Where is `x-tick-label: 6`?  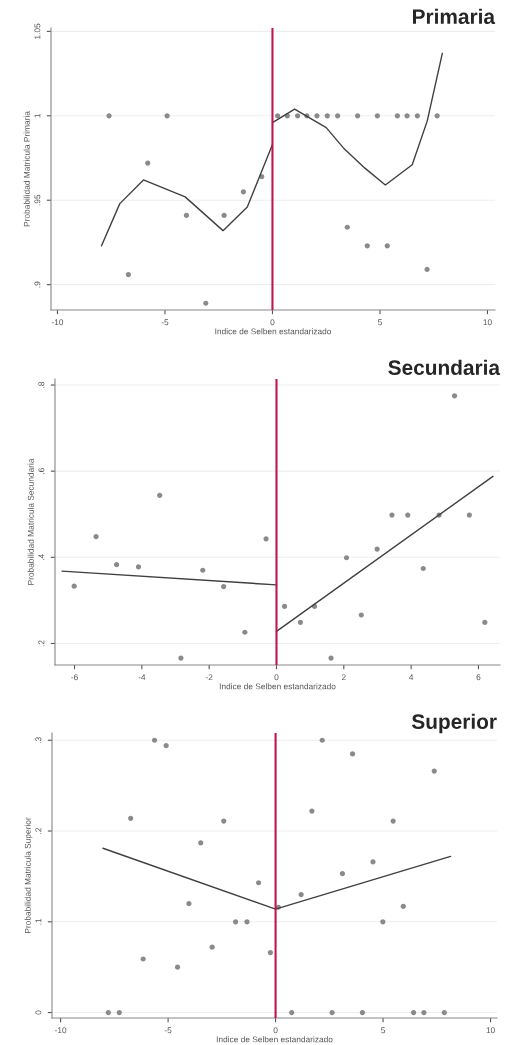 x-tick-label: 6 is located at coordinates (478, 677).